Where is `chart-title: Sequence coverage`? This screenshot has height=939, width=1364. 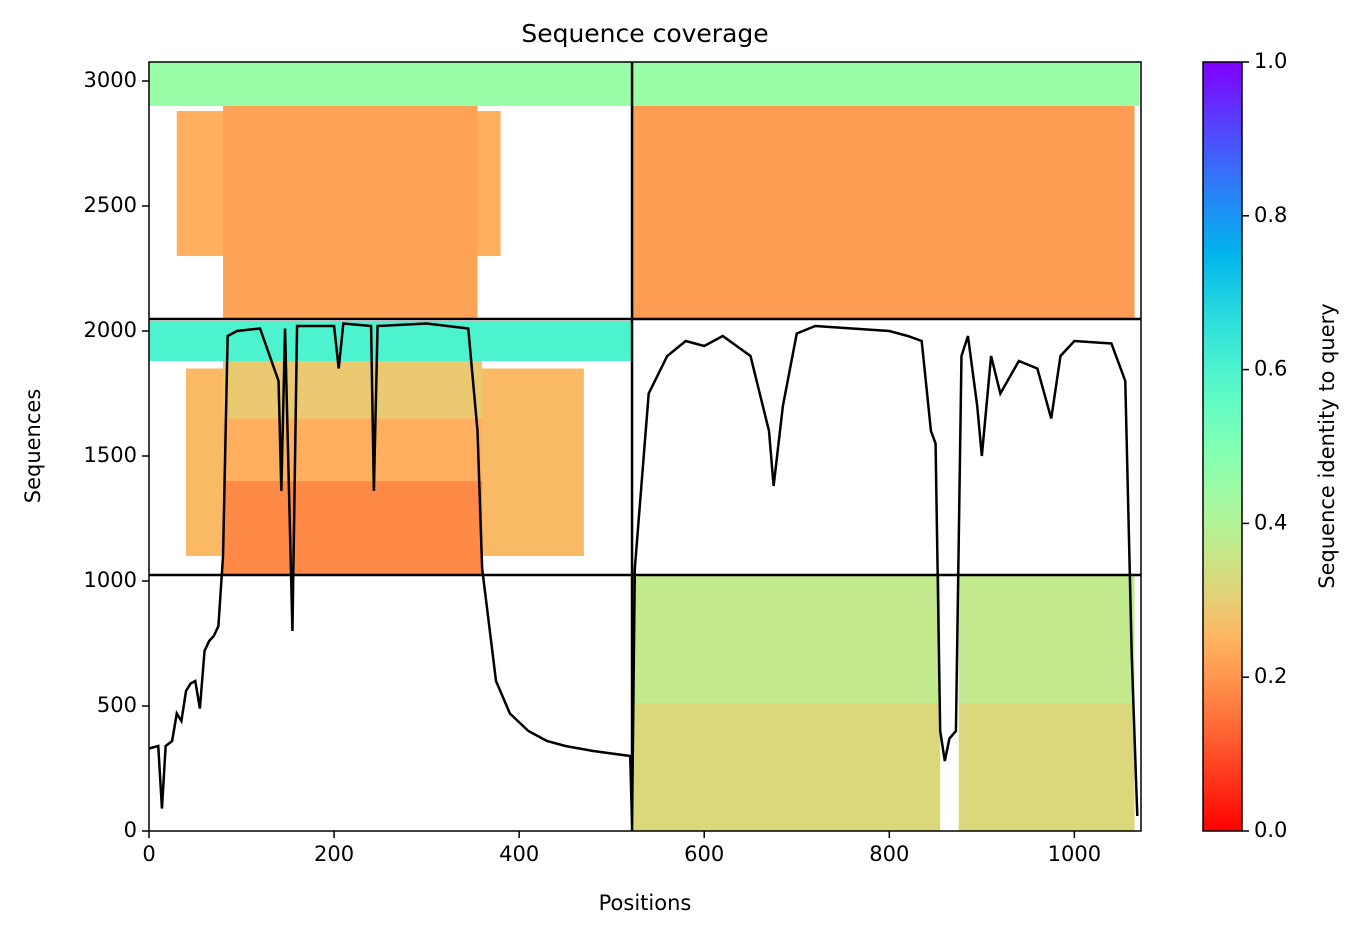
chart-title: Sequence coverage is located at coordinates (644, 33).